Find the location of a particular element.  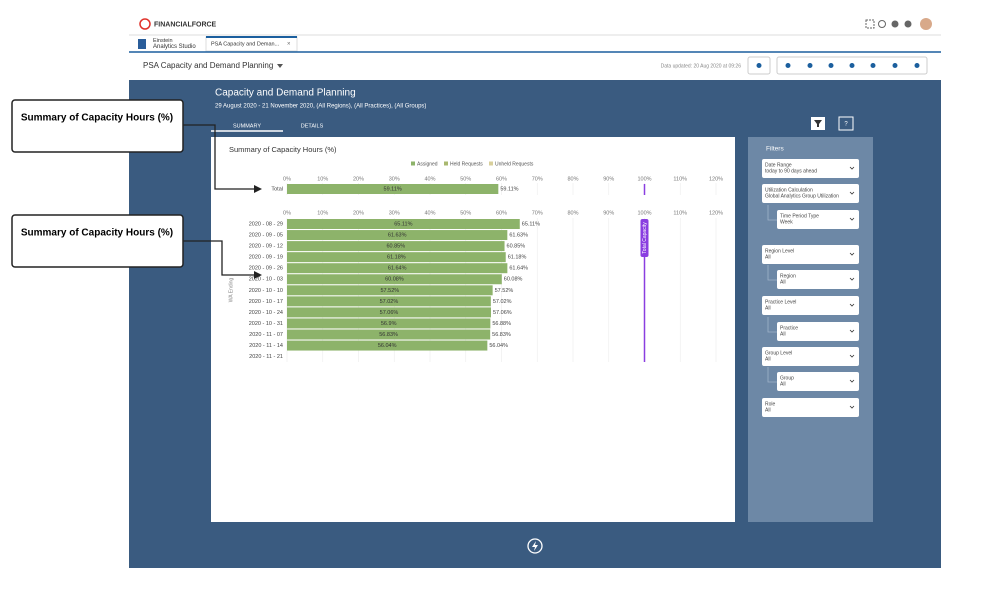

x-tick-label: 80% is located at coordinates (572, 213).